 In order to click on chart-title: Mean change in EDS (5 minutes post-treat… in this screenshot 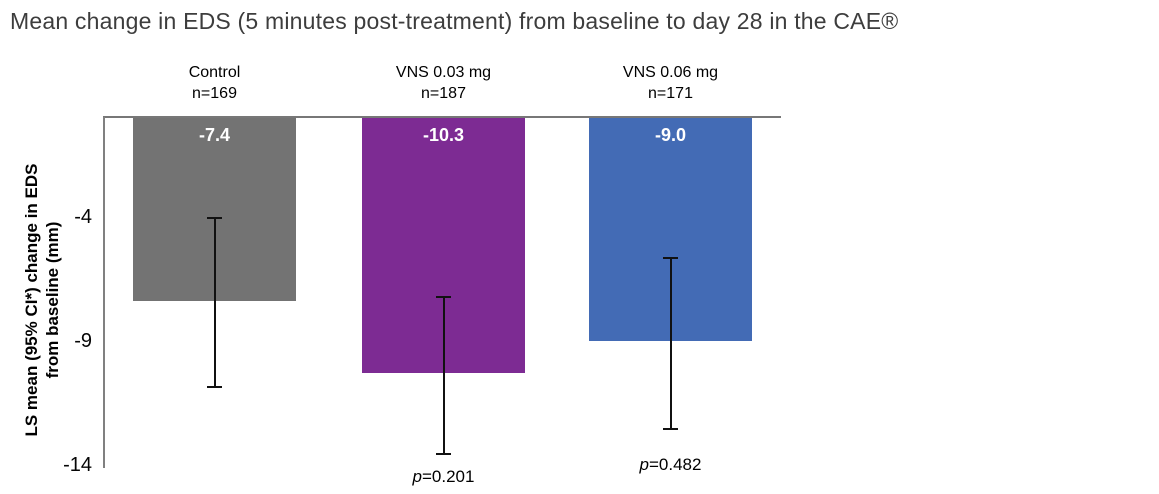, I will do `click(454, 21)`.